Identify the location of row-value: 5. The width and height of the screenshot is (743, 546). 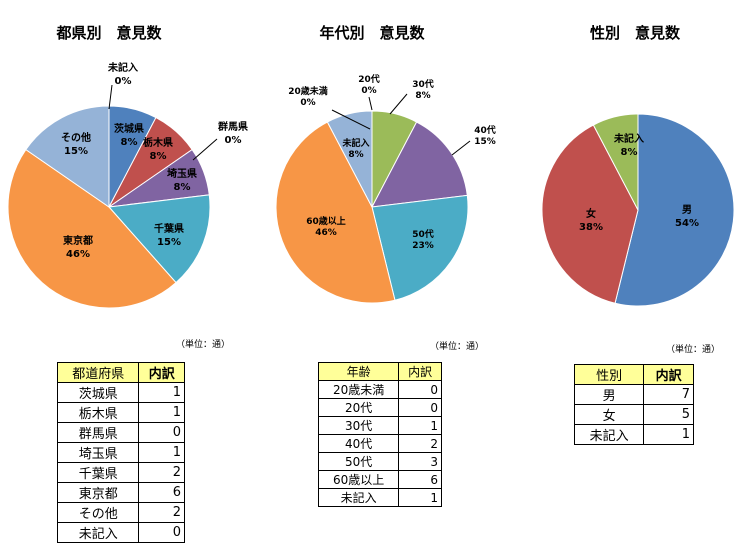
(668, 414).